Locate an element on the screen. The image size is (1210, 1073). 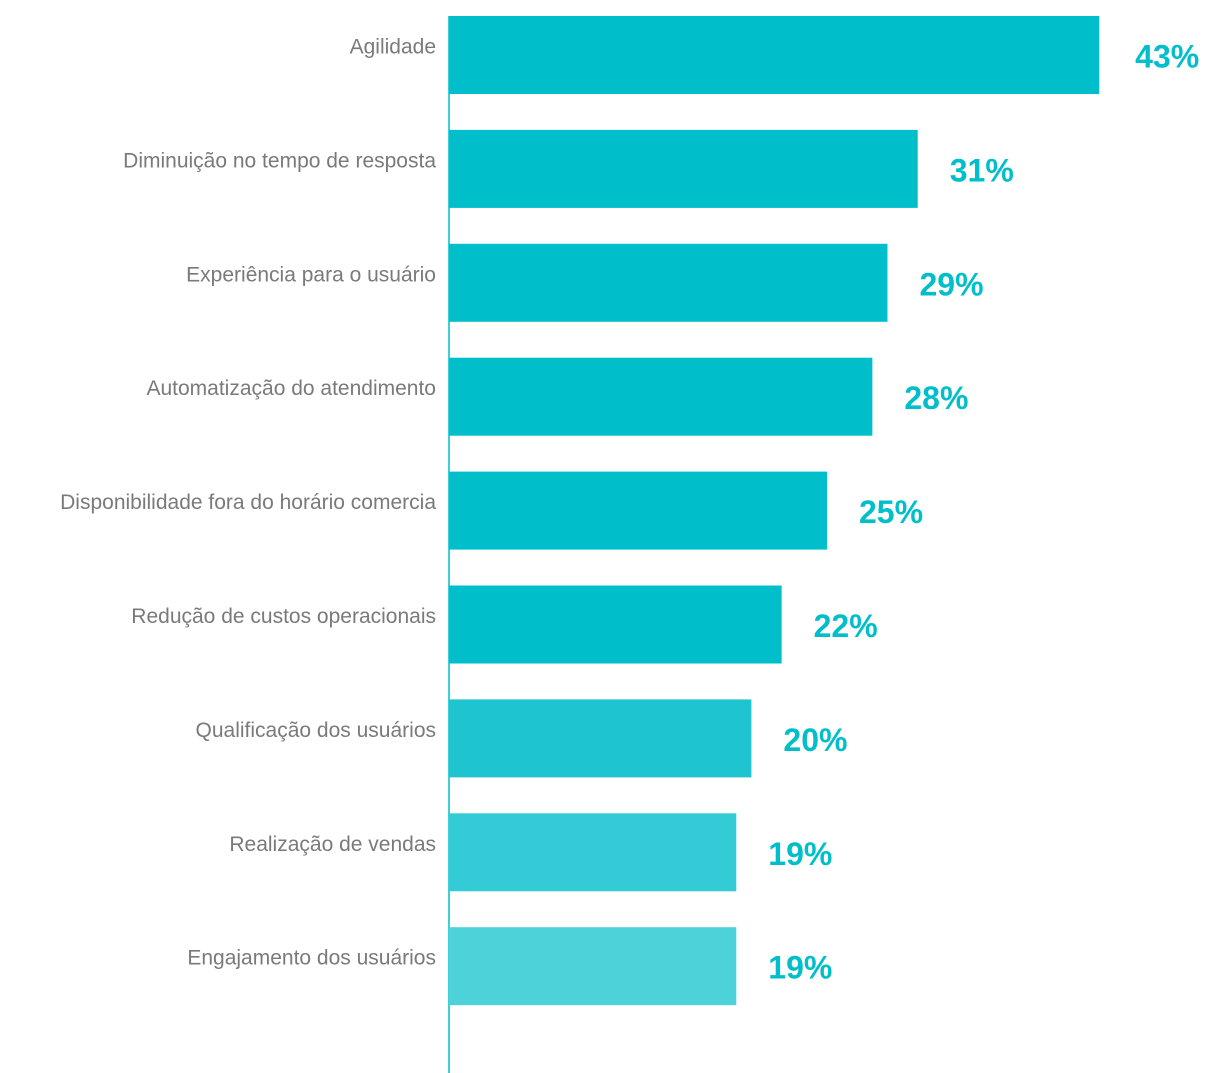
value-label: 20% is located at coordinates (815, 740).